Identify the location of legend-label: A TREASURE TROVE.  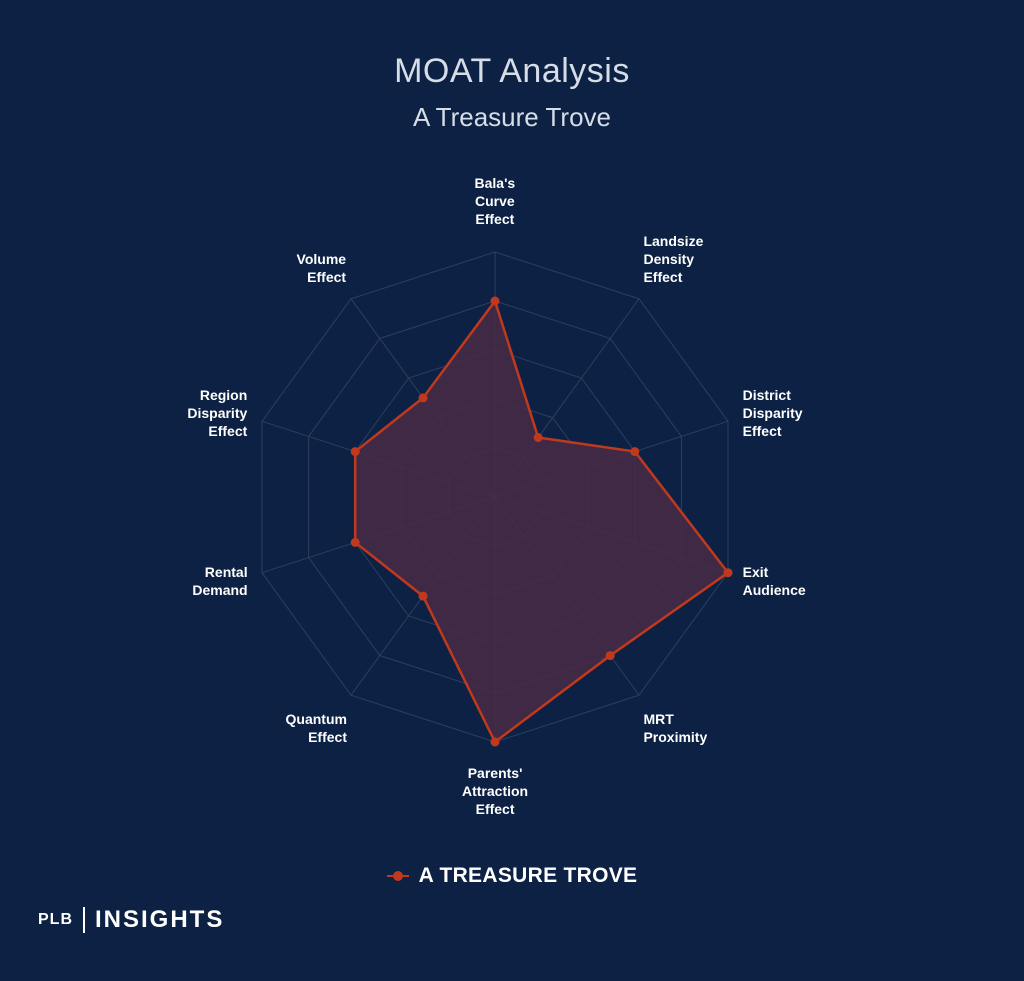
(528, 875).